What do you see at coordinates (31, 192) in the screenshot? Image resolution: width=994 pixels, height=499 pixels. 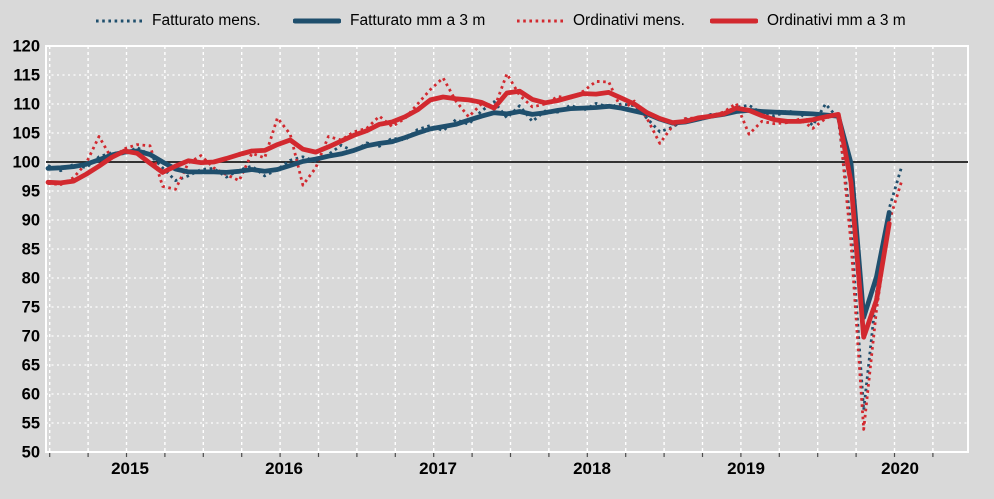 I see `y-axis-tick-label: 95` at bounding box center [31, 192].